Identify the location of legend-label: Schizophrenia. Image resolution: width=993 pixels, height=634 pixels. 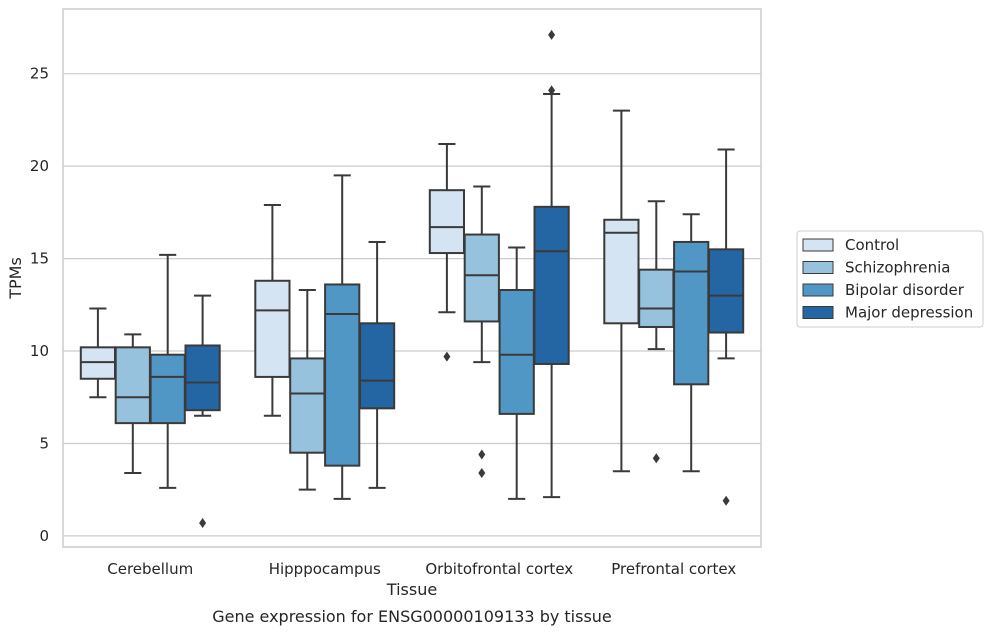
(897, 268).